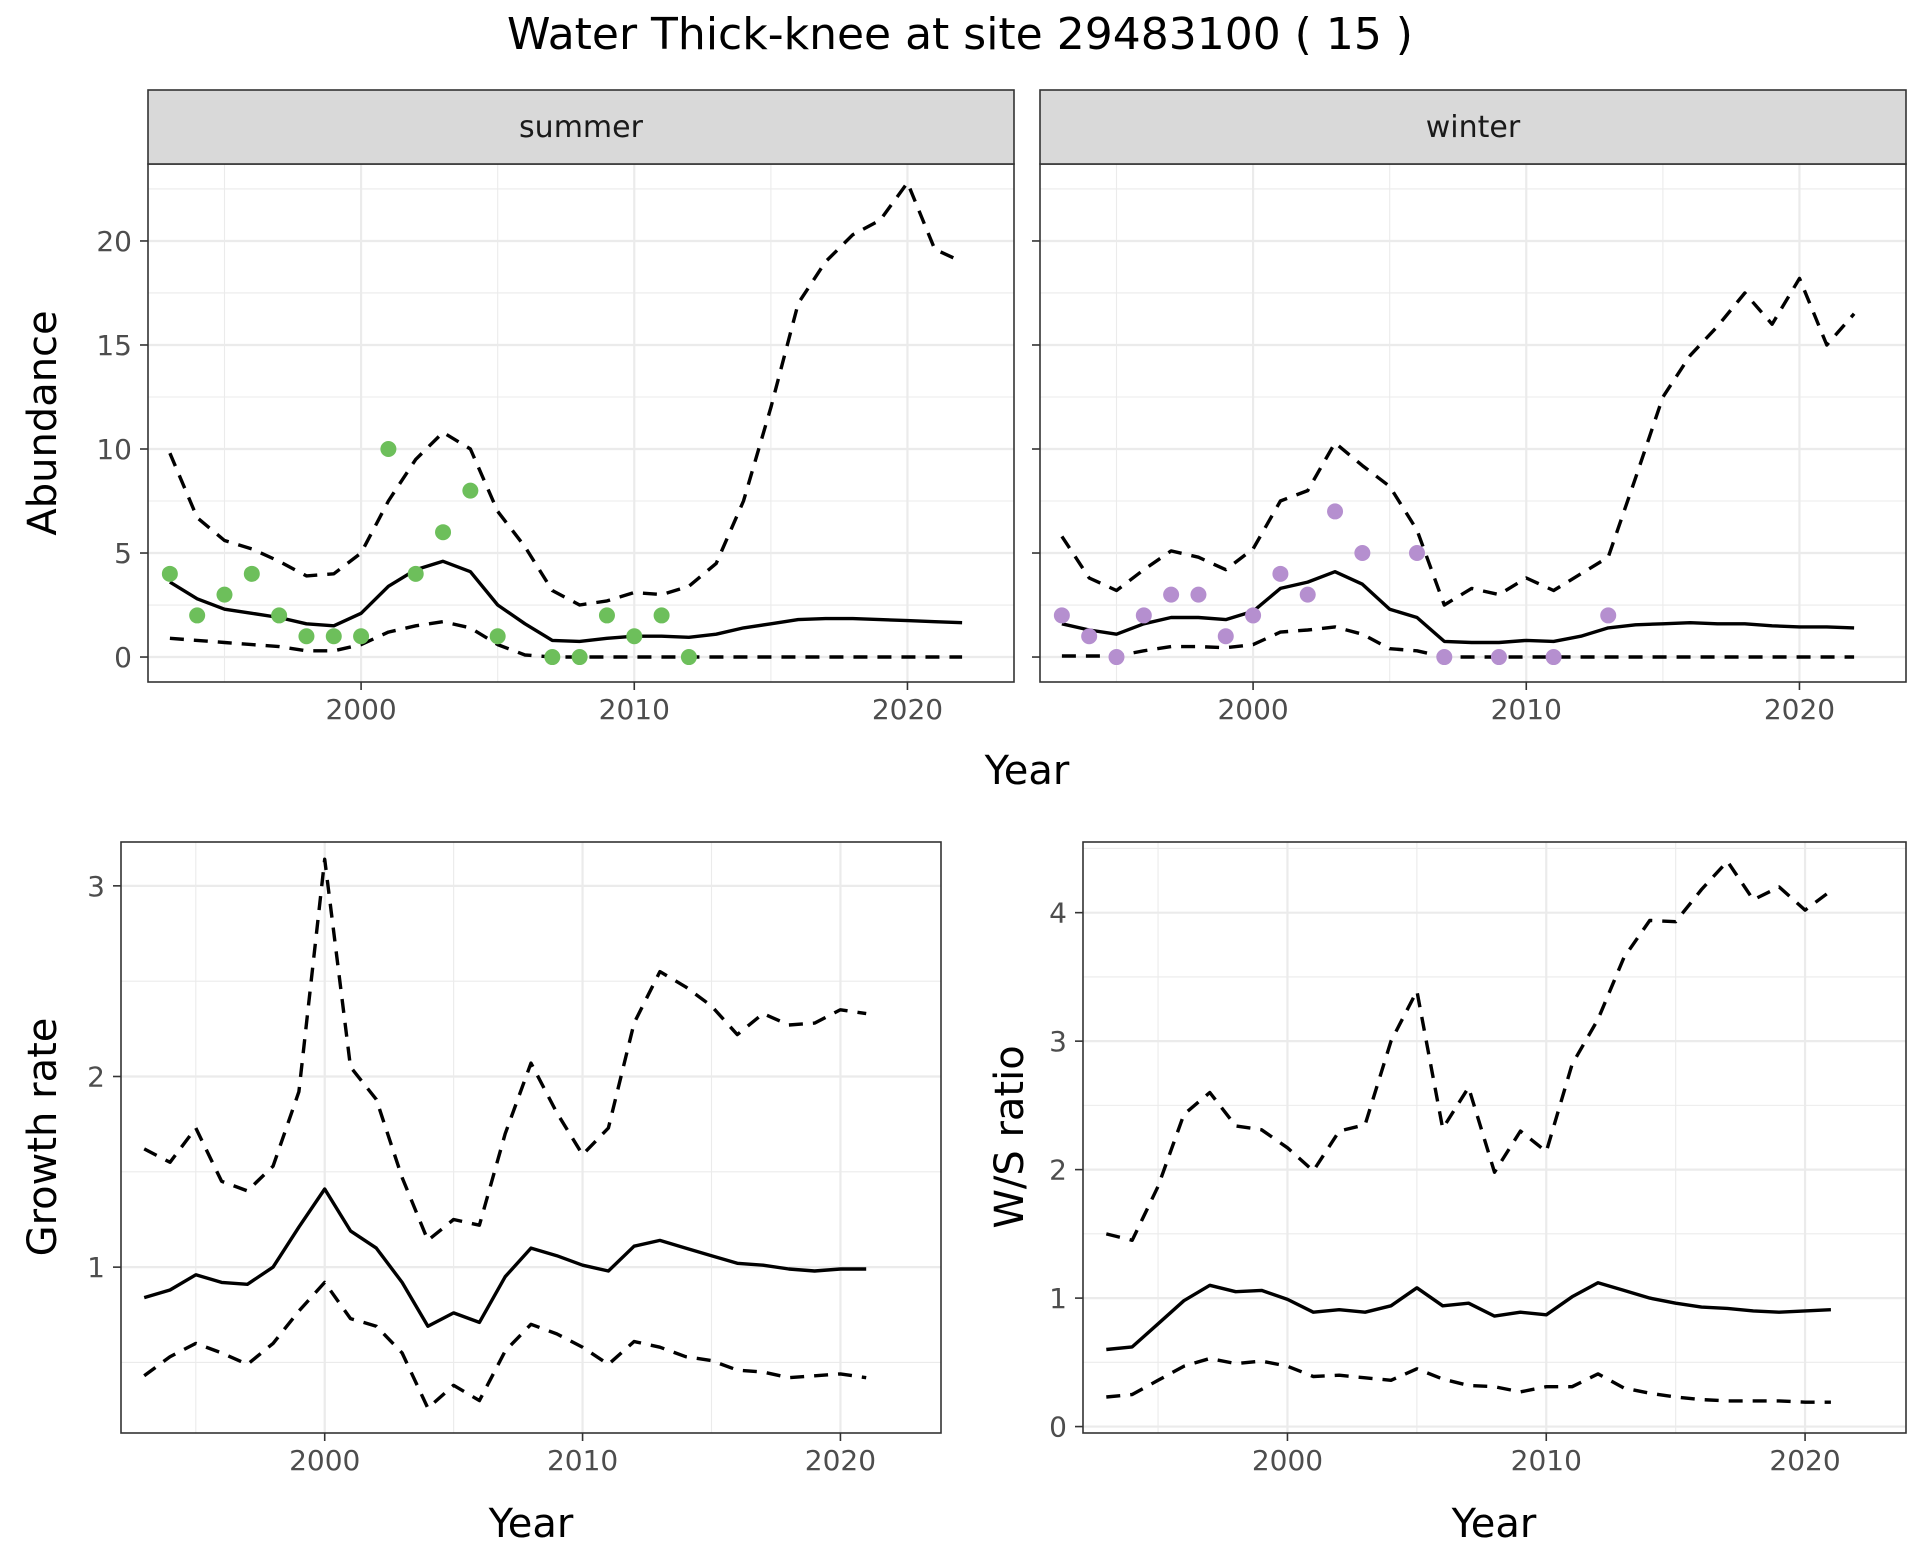 The height and width of the screenshot is (1564, 1920). I want to click on y-axis-title: Growth rate, so click(43, 1137).